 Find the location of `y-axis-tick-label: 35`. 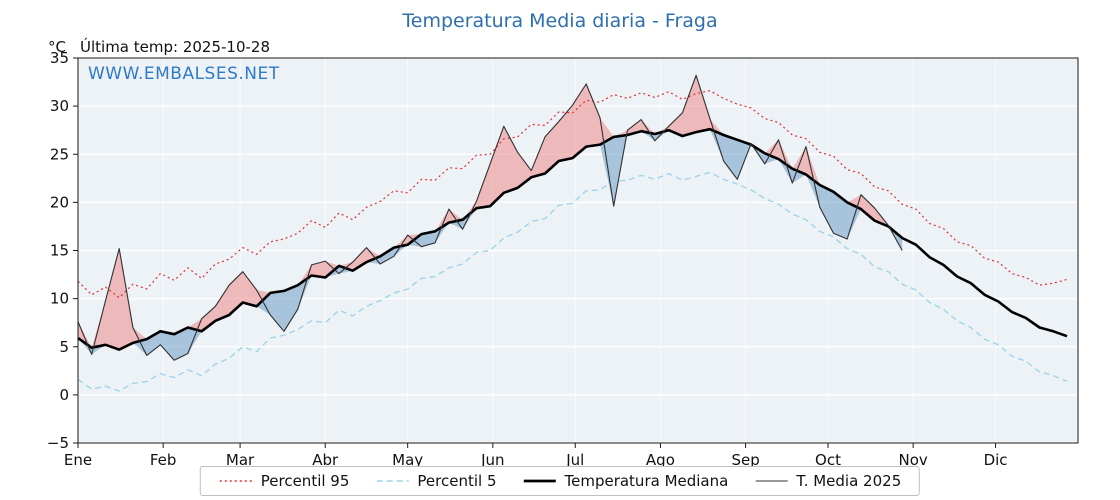

y-axis-tick-label: 35 is located at coordinates (59, 58).